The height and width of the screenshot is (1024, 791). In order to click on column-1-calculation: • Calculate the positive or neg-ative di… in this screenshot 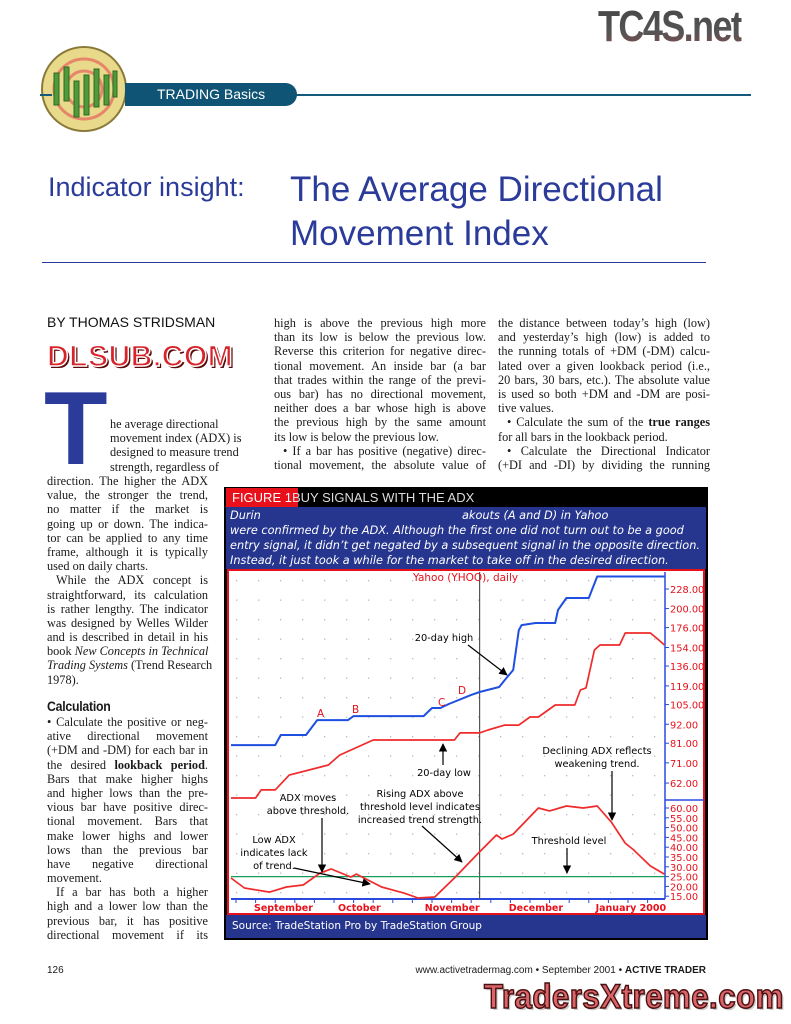, I will do `click(127, 828)`.